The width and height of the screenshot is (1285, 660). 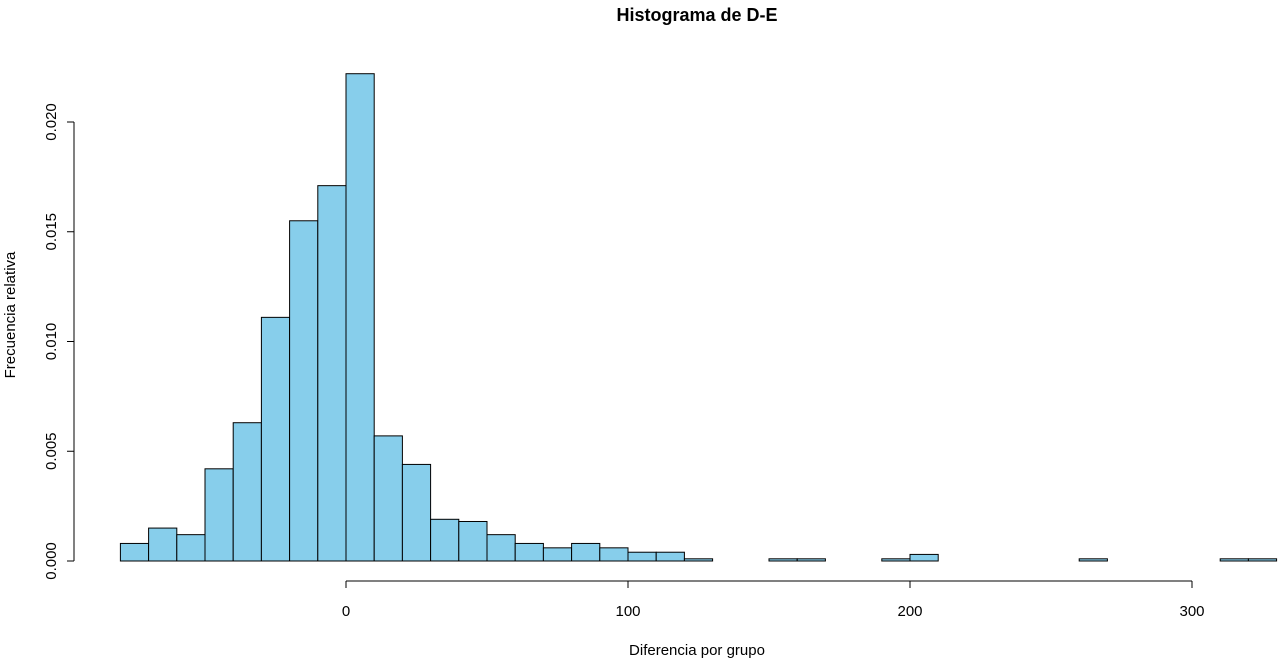 I want to click on x-tick-label: 100, so click(x=627, y=611).